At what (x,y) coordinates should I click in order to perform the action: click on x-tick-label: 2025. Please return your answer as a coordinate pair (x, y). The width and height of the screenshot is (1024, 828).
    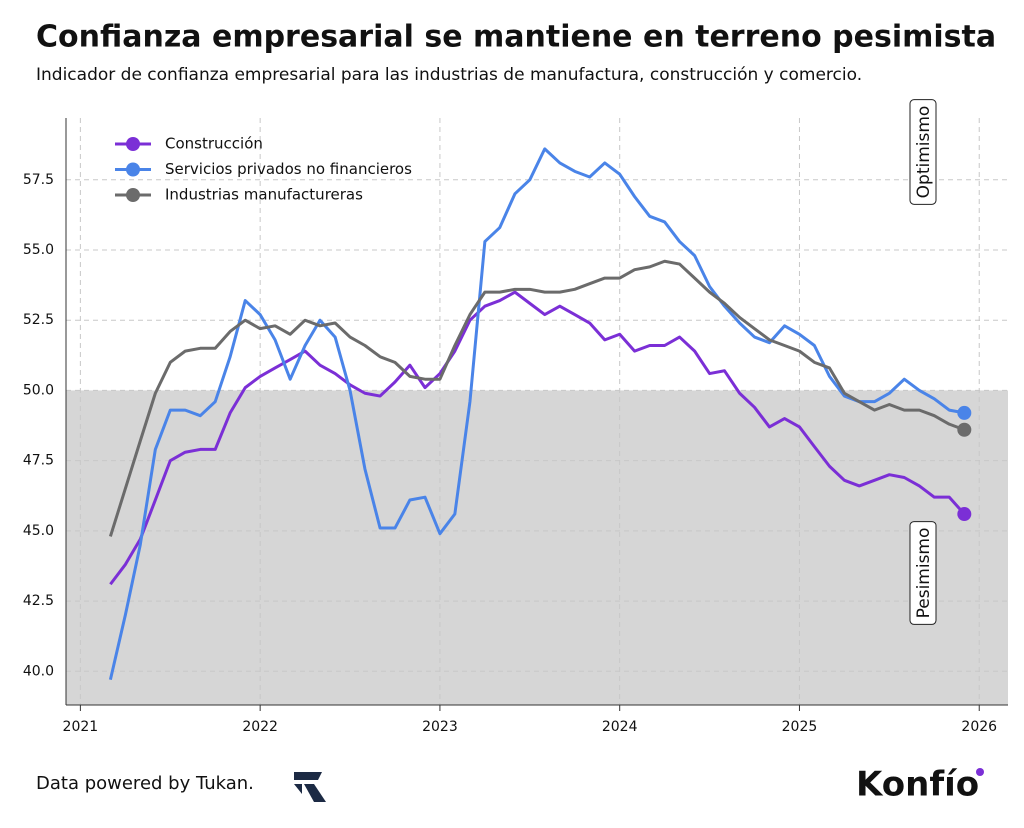
    Looking at the image, I should click on (800, 727).